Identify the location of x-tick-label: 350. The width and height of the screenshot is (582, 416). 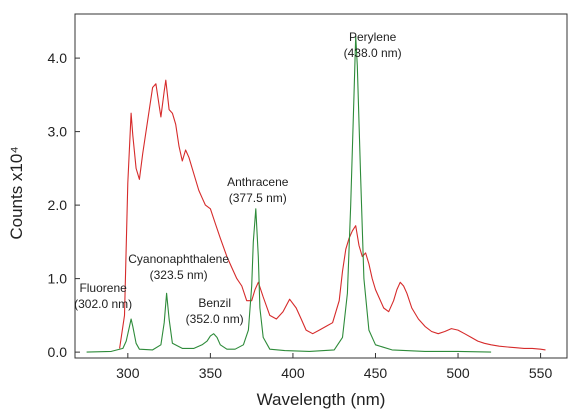
(211, 373).